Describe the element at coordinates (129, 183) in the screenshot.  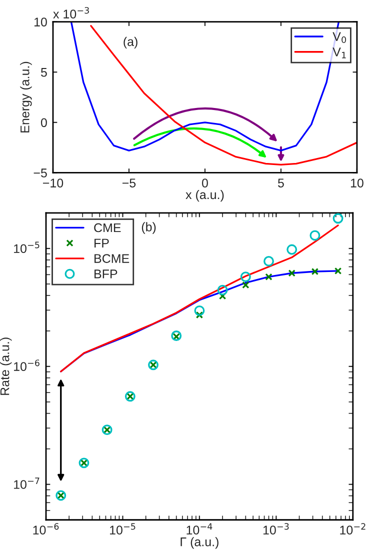
I see `x-tick-label: −5` at that location.